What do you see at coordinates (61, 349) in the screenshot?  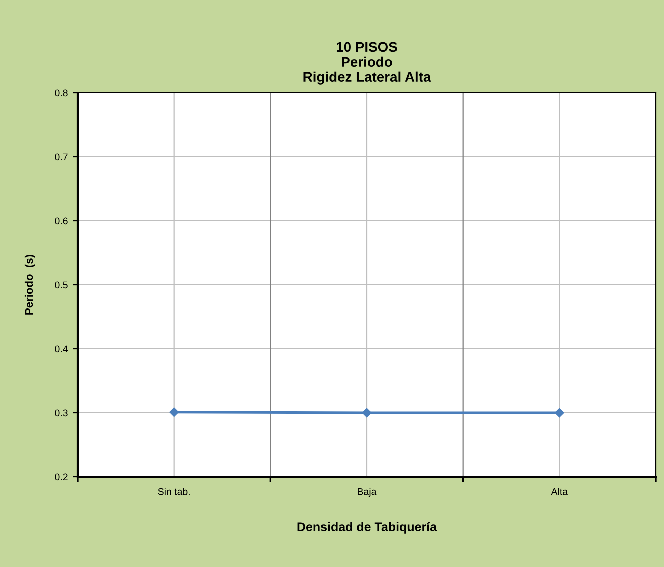 I see `y-tick-label: 0.4` at bounding box center [61, 349].